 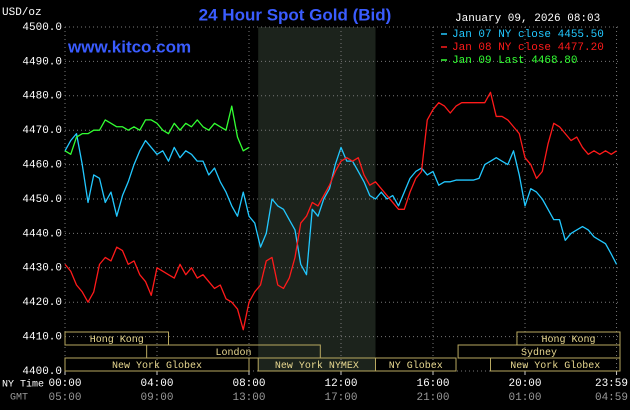 I want to click on session-label: NY Globex, so click(x=416, y=366).